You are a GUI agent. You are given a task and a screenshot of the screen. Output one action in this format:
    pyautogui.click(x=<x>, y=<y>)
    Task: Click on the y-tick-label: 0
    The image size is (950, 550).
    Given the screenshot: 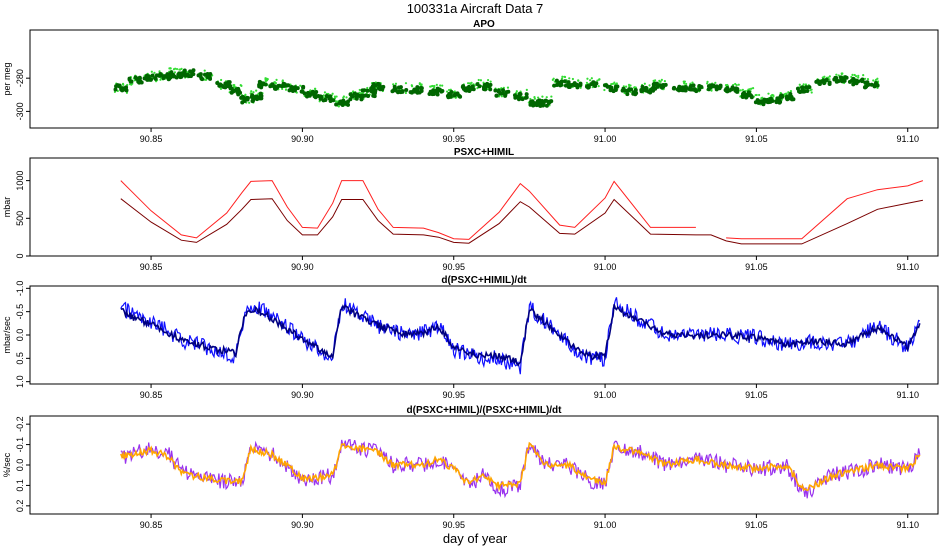 What is the action you would take?
    pyautogui.click(x=20, y=255)
    